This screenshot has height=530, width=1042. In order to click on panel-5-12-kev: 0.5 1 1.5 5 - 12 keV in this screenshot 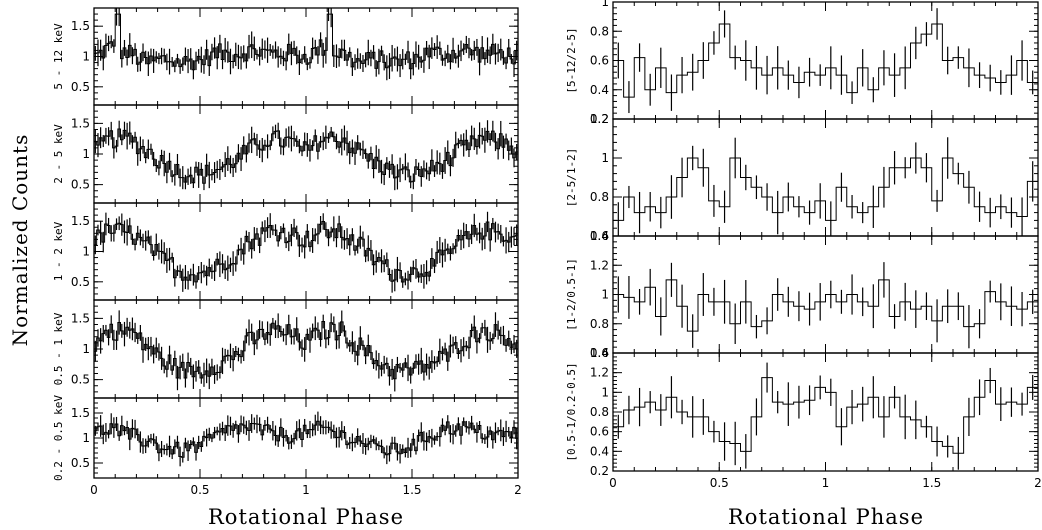, I will do `click(285, 56)`.